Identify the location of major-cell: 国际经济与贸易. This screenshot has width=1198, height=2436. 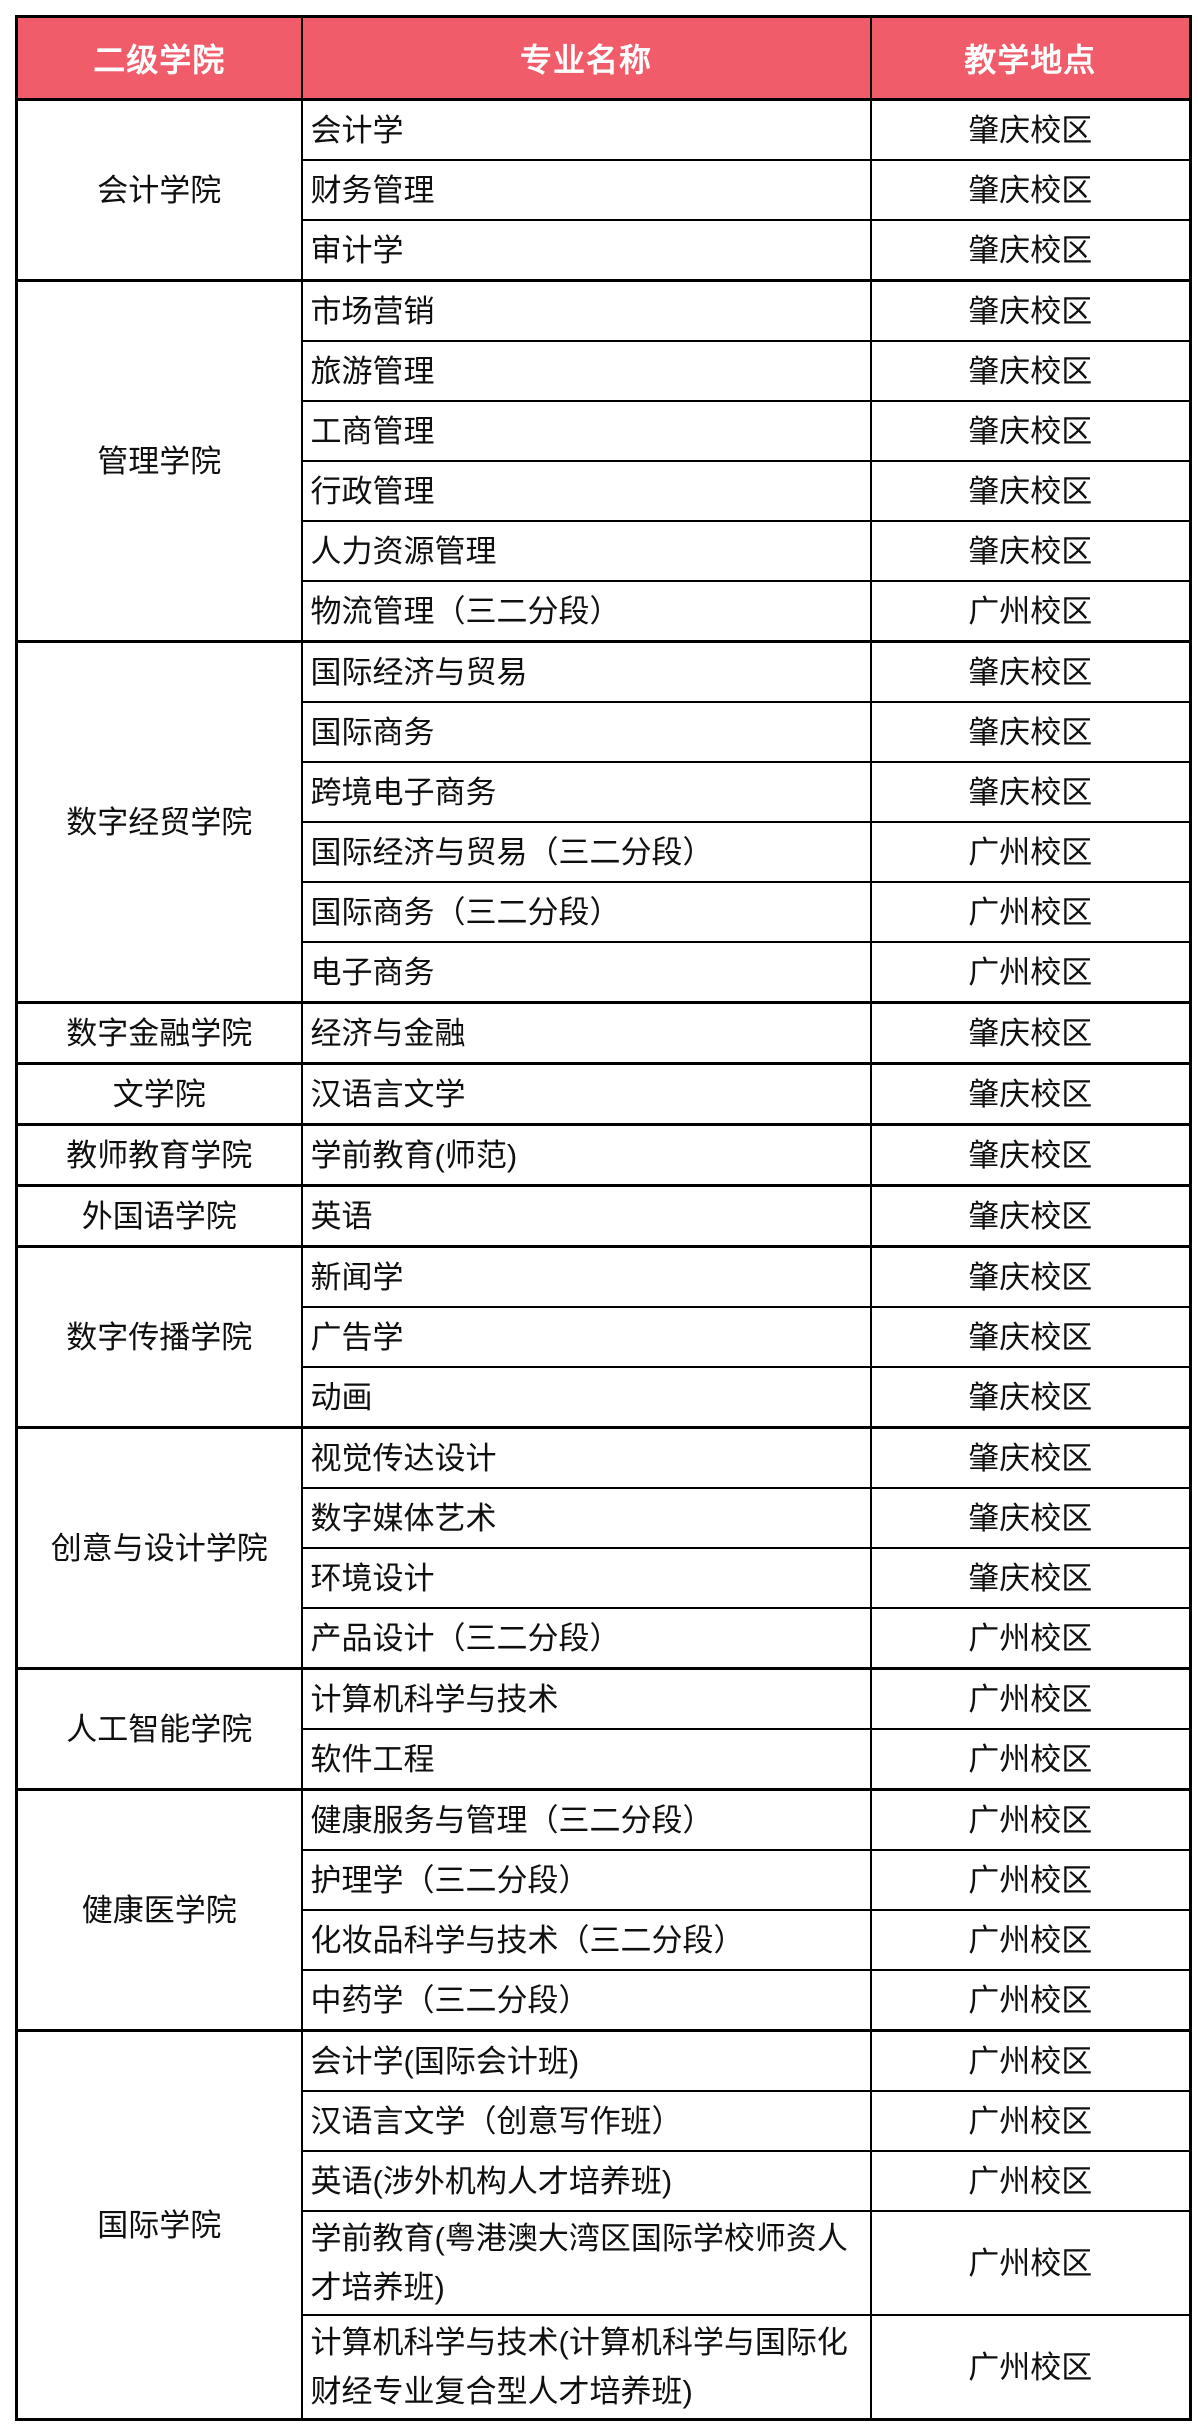
(586, 671).